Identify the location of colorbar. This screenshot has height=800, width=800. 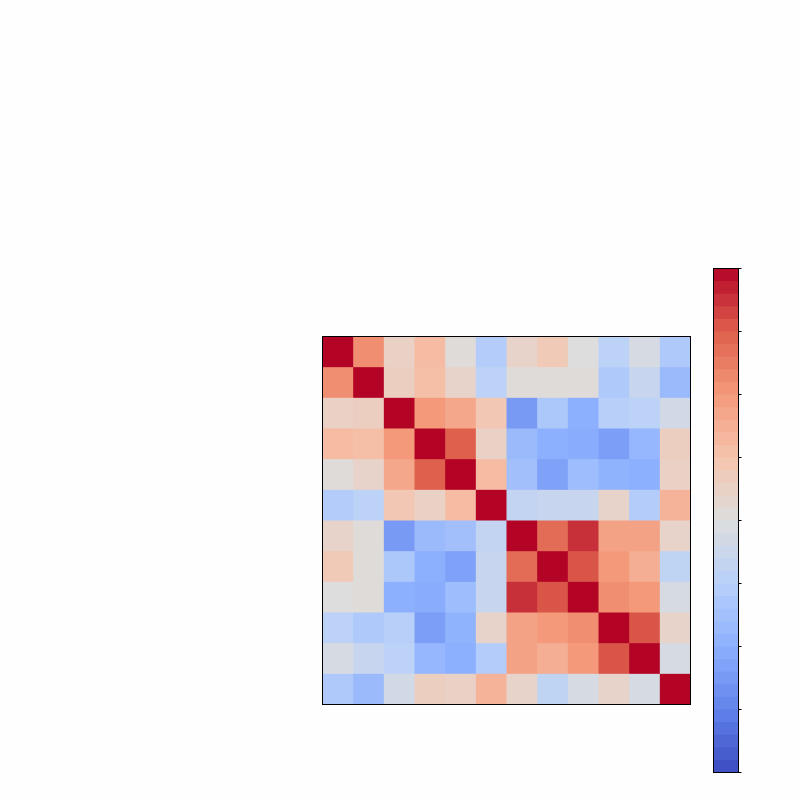
(726, 520).